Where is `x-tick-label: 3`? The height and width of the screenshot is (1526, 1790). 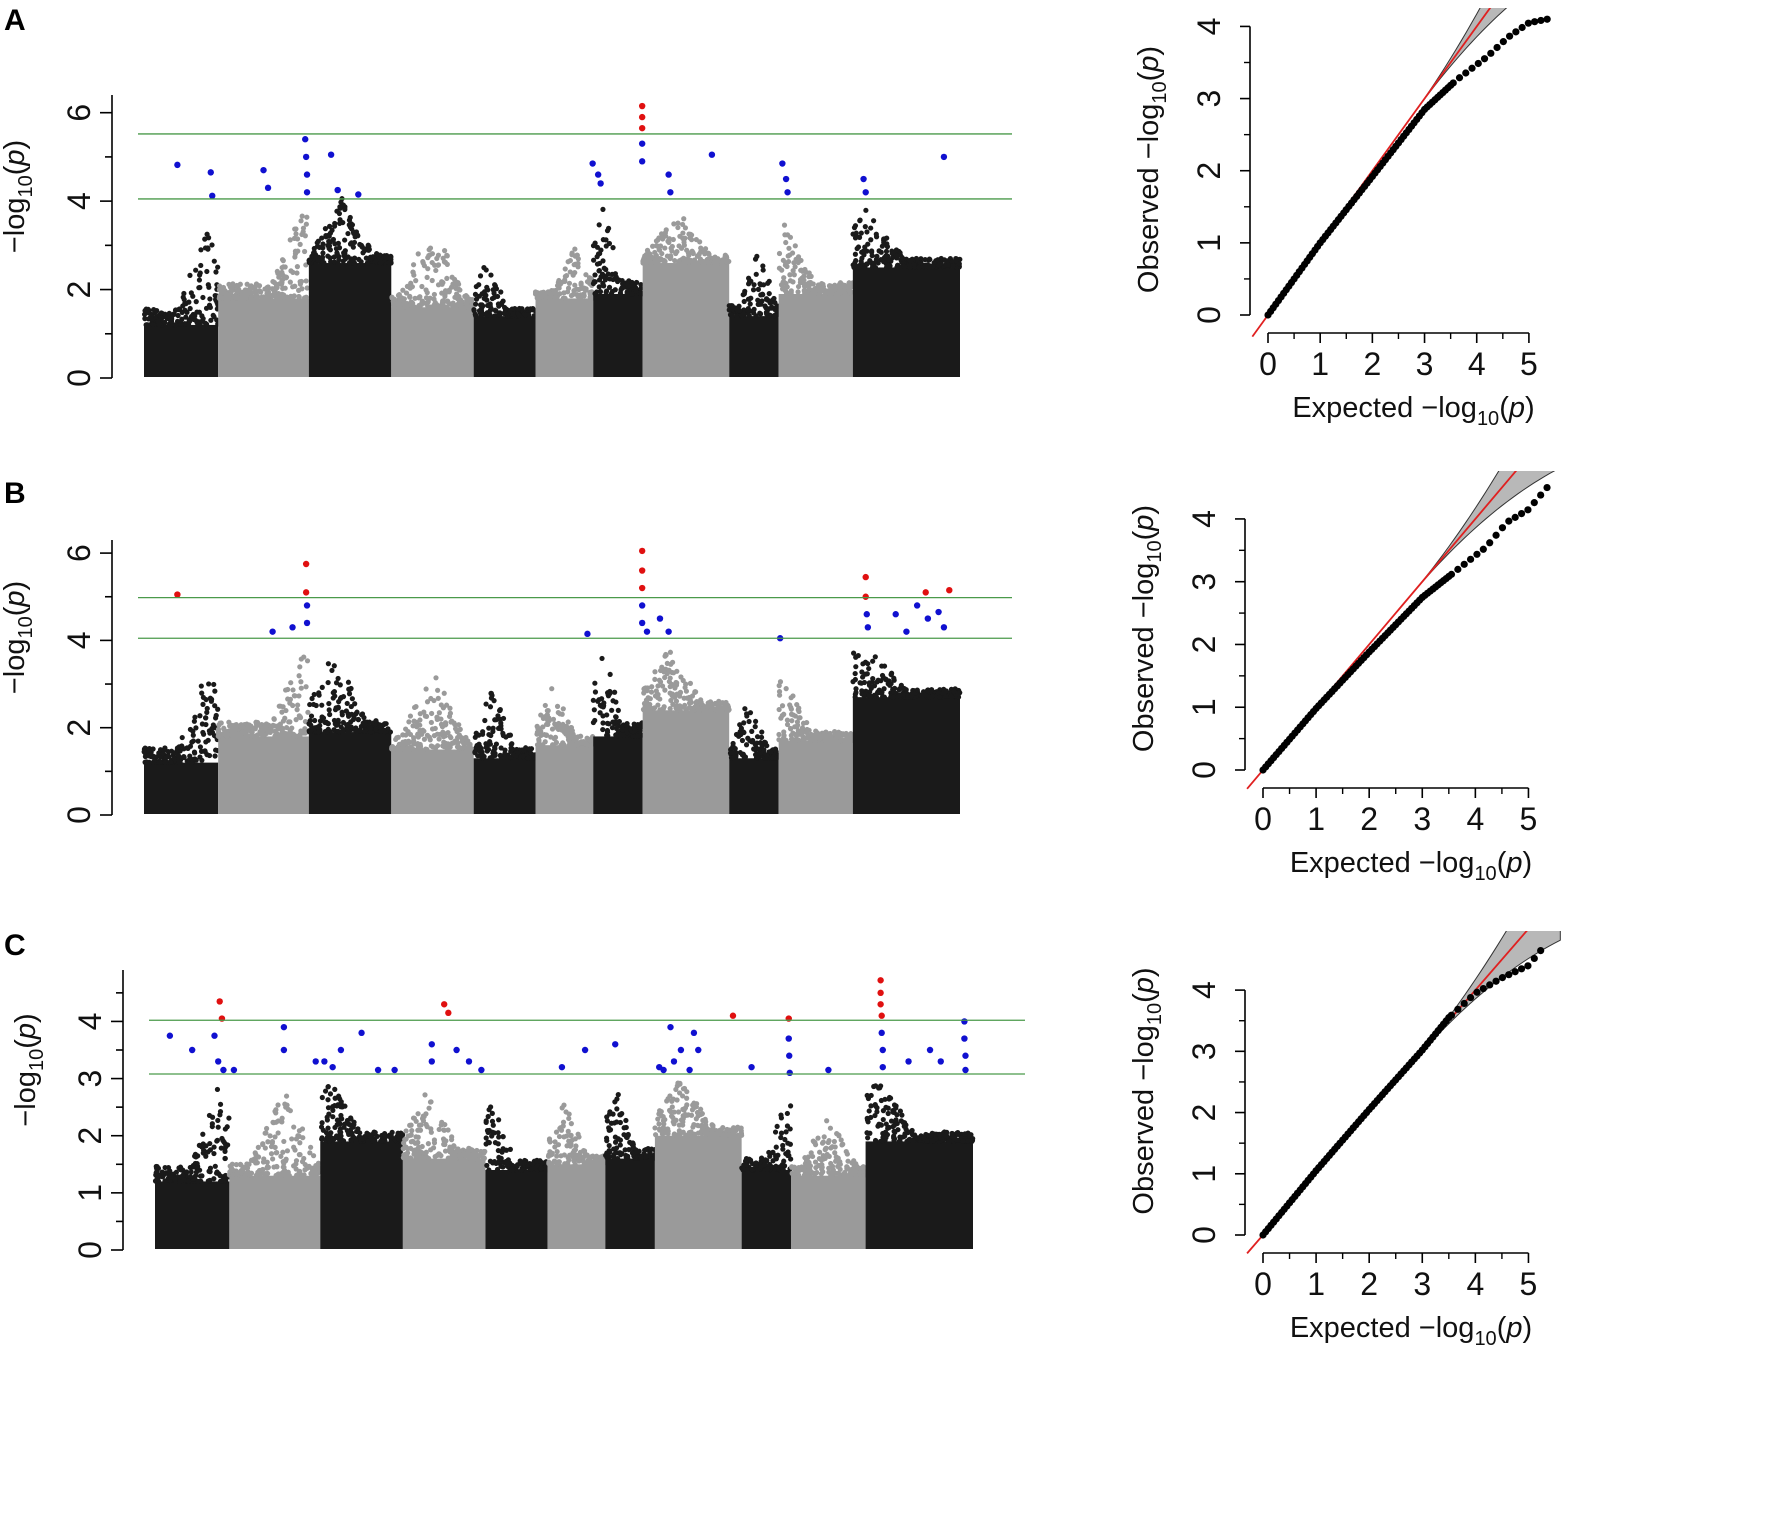 x-tick-label: 3 is located at coordinates (1422, 819).